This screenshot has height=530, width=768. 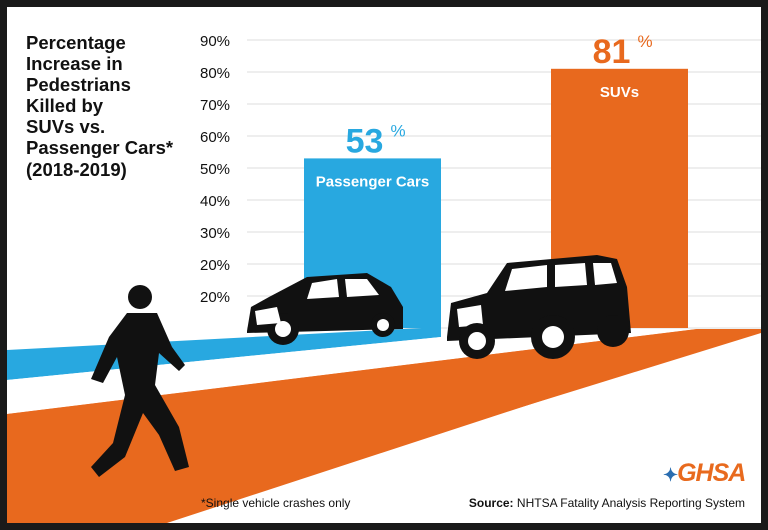 What do you see at coordinates (372, 181) in the screenshot?
I see `category-label: Passenger Cars` at bounding box center [372, 181].